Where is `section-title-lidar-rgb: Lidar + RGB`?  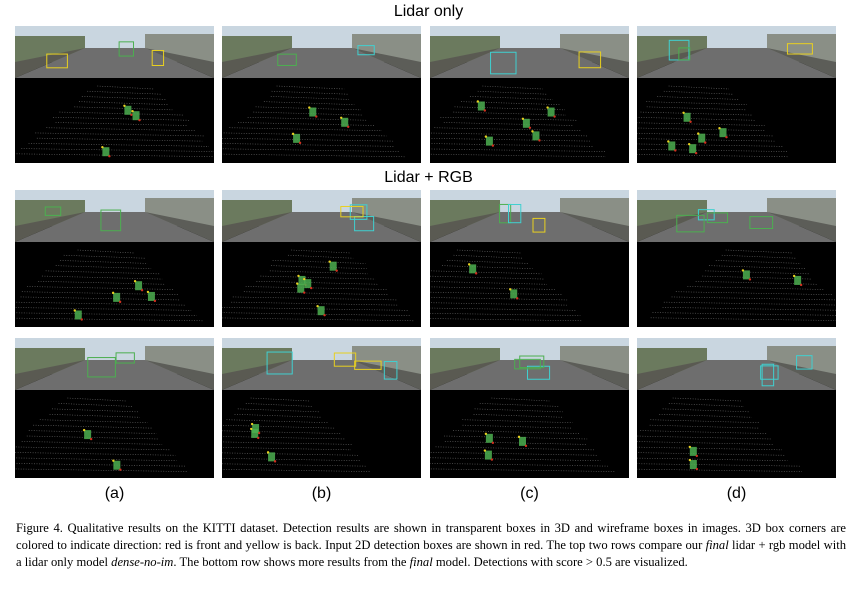 section-title-lidar-rgb: Lidar + RGB is located at coordinates (428, 177).